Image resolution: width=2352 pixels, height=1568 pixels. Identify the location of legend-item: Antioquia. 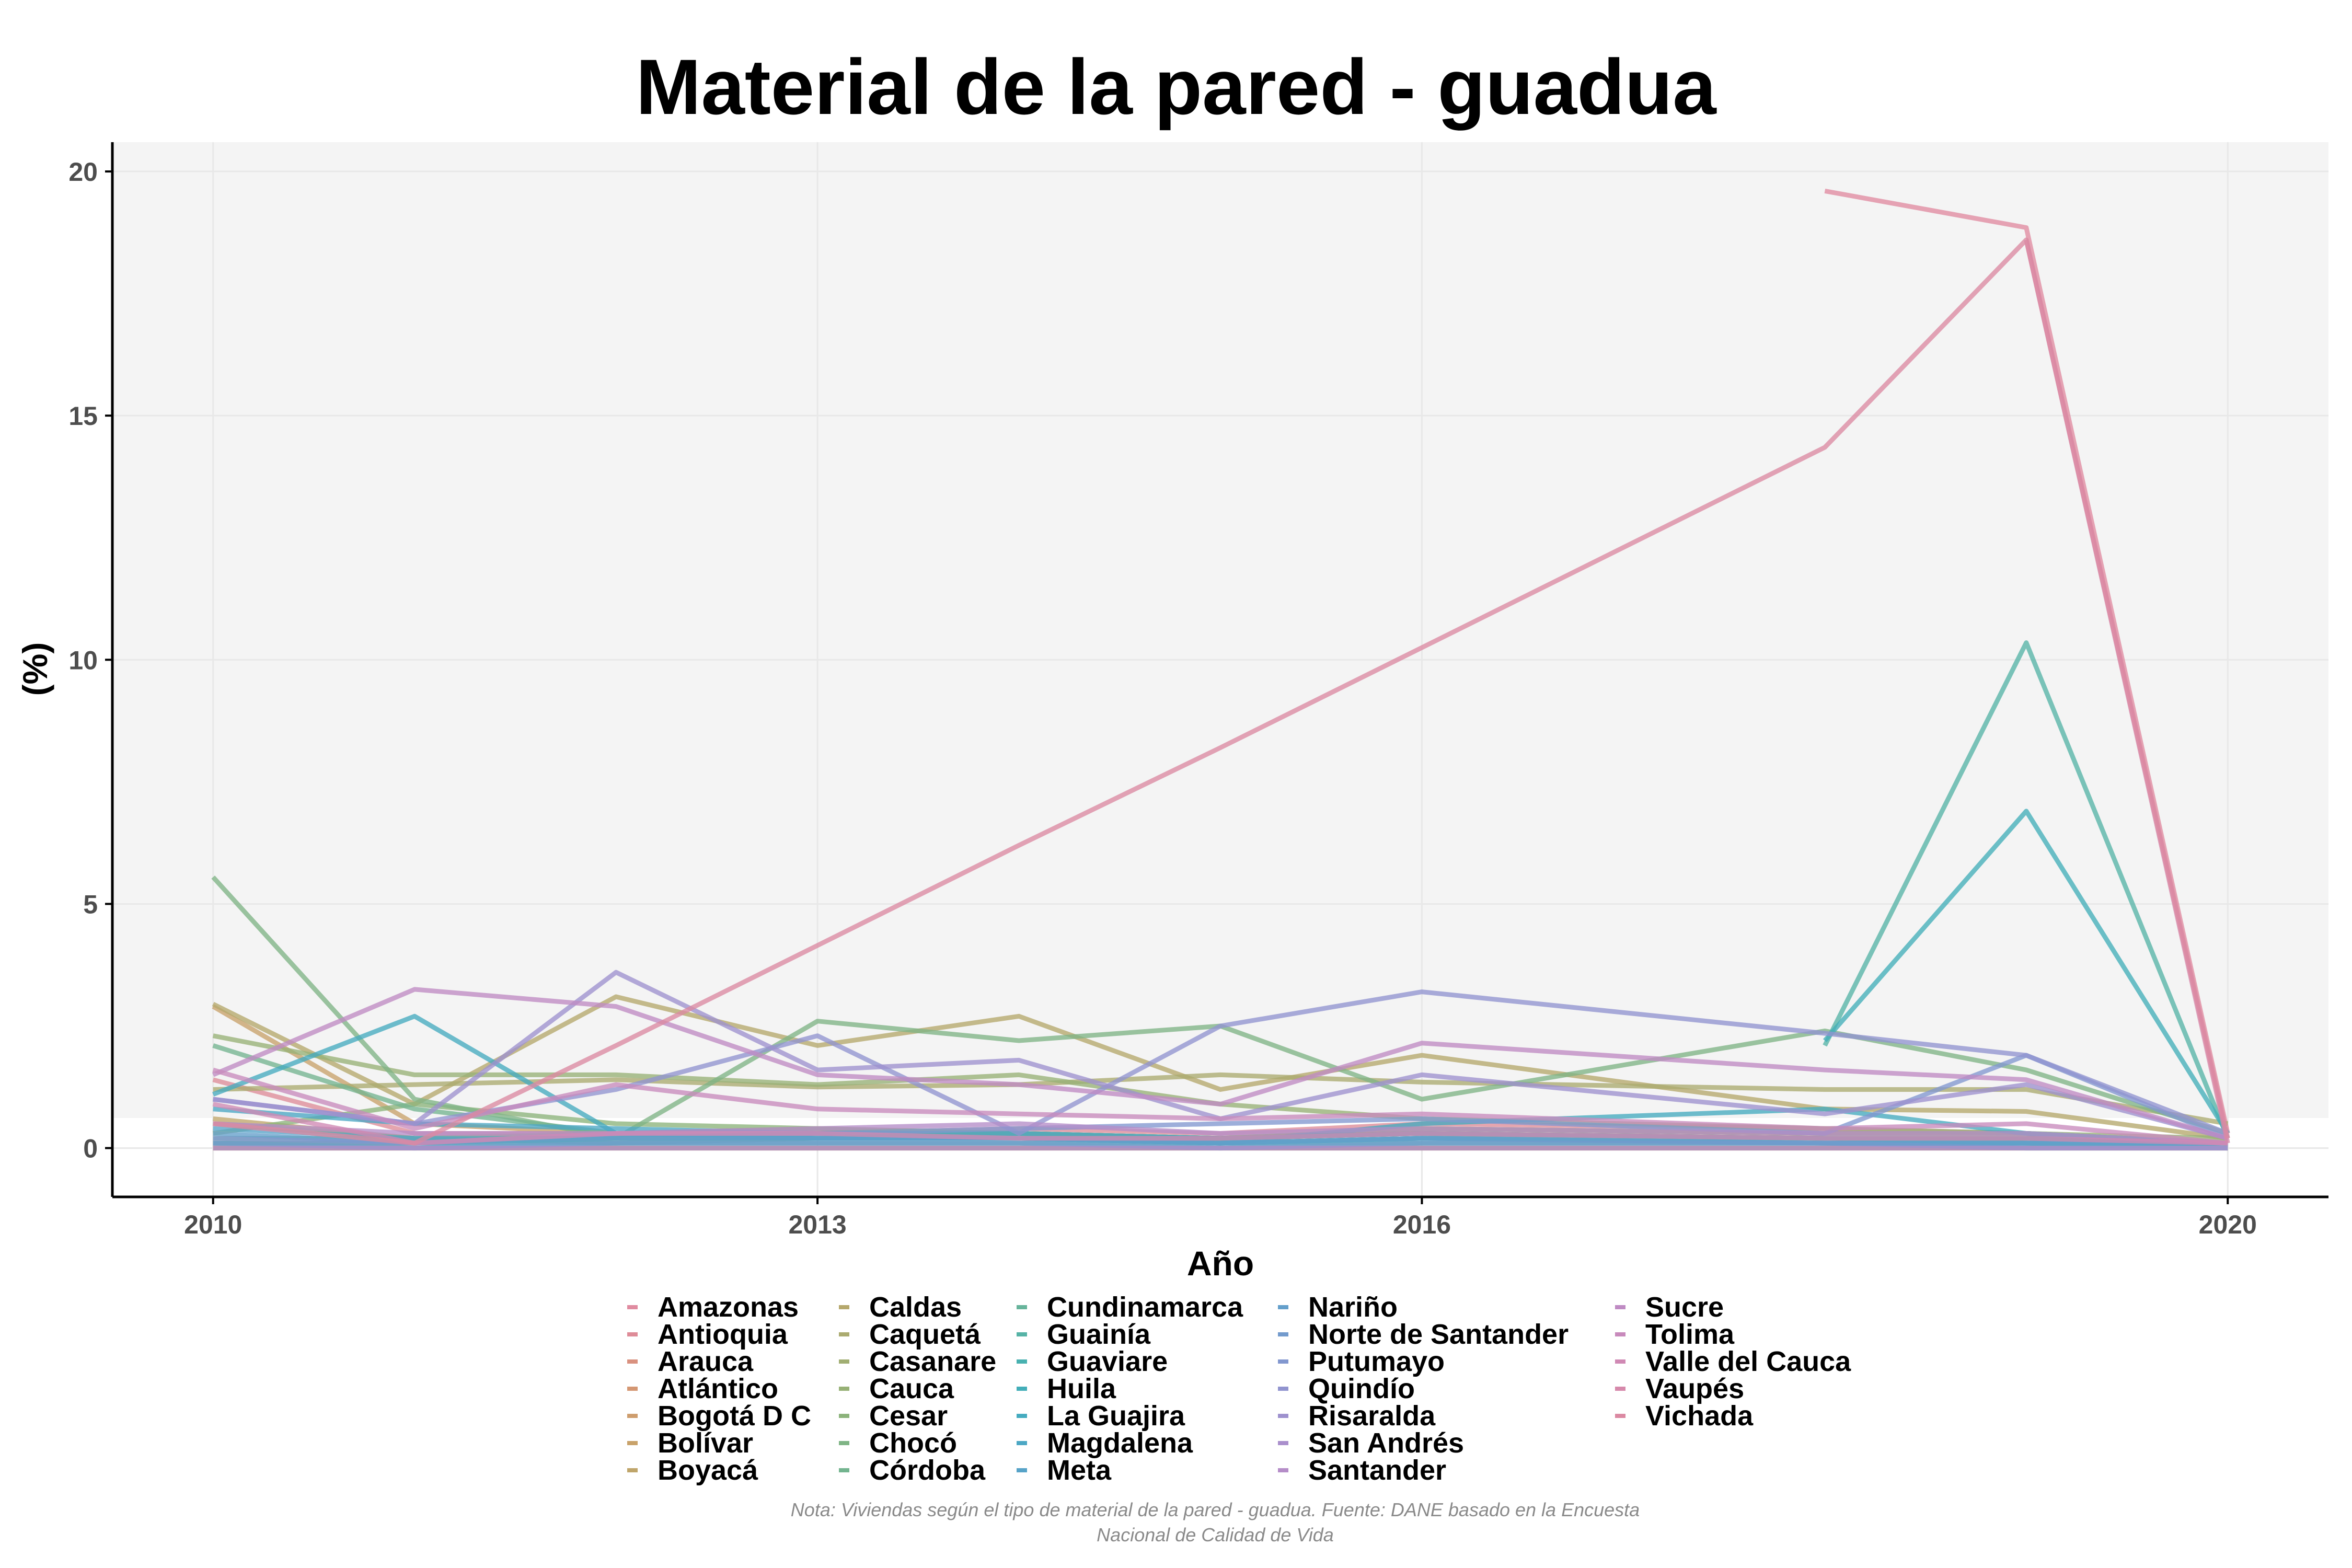
(719, 1334).